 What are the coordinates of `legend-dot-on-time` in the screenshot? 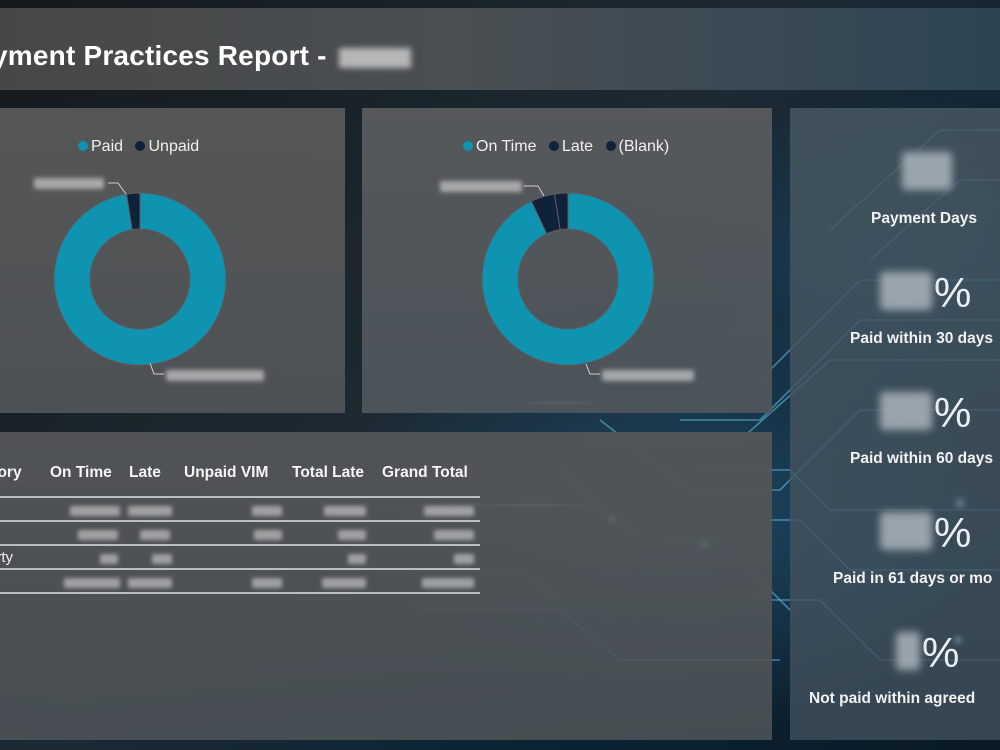 It's located at (468, 145).